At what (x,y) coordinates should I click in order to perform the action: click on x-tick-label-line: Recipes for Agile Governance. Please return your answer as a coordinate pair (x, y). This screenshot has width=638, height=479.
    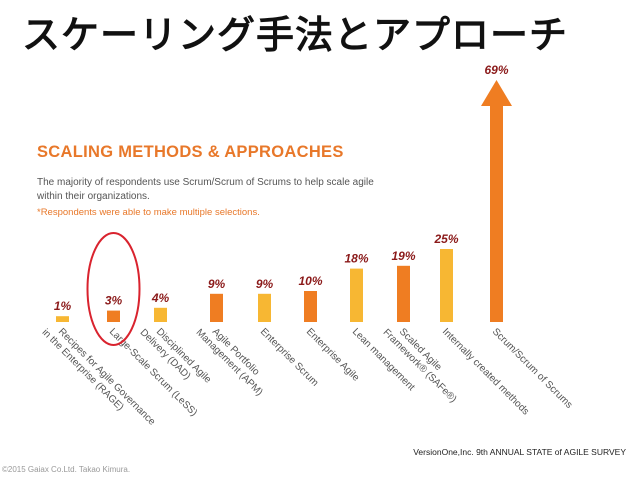
    Looking at the image, I should click on (107, 377).